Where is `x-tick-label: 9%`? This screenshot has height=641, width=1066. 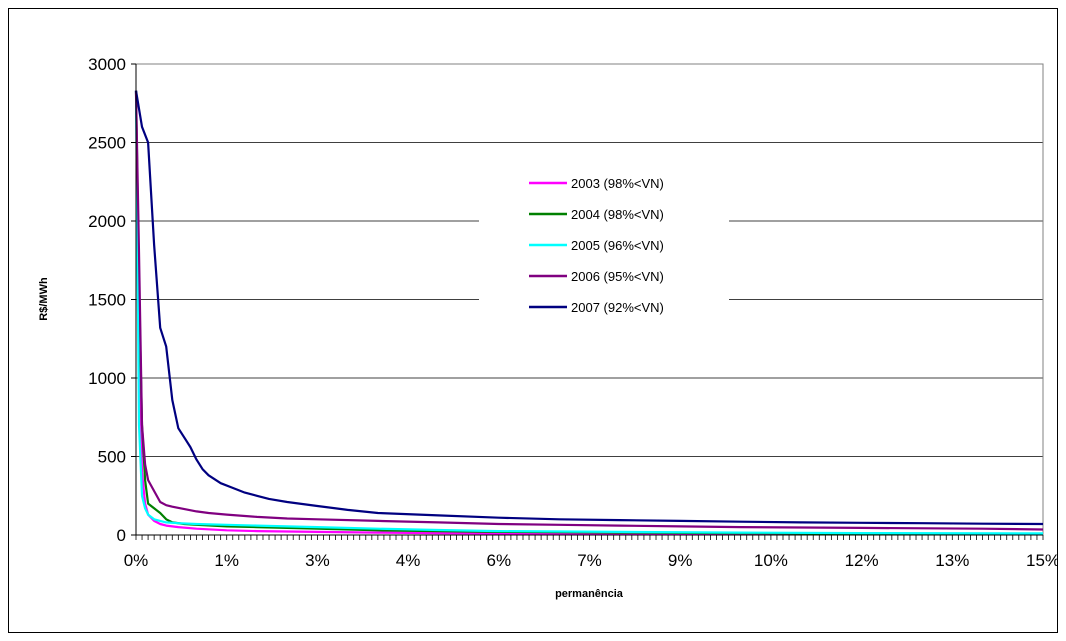
x-tick-label: 9% is located at coordinates (680, 560).